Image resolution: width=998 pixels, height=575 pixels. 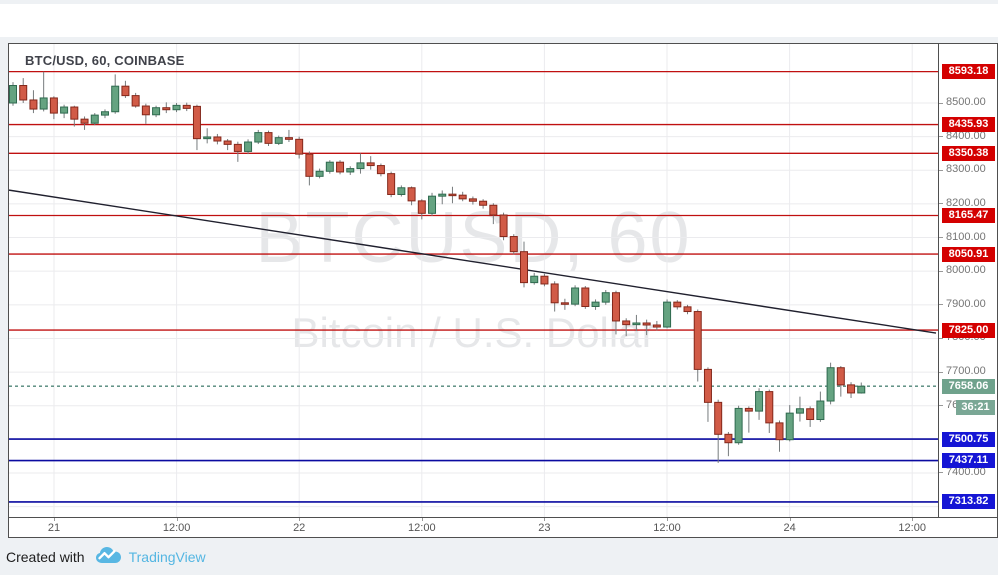 What do you see at coordinates (968, 125) in the screenshot?
I see `resistance-price-badge: 8435.93` at bounding box center [968, 125].